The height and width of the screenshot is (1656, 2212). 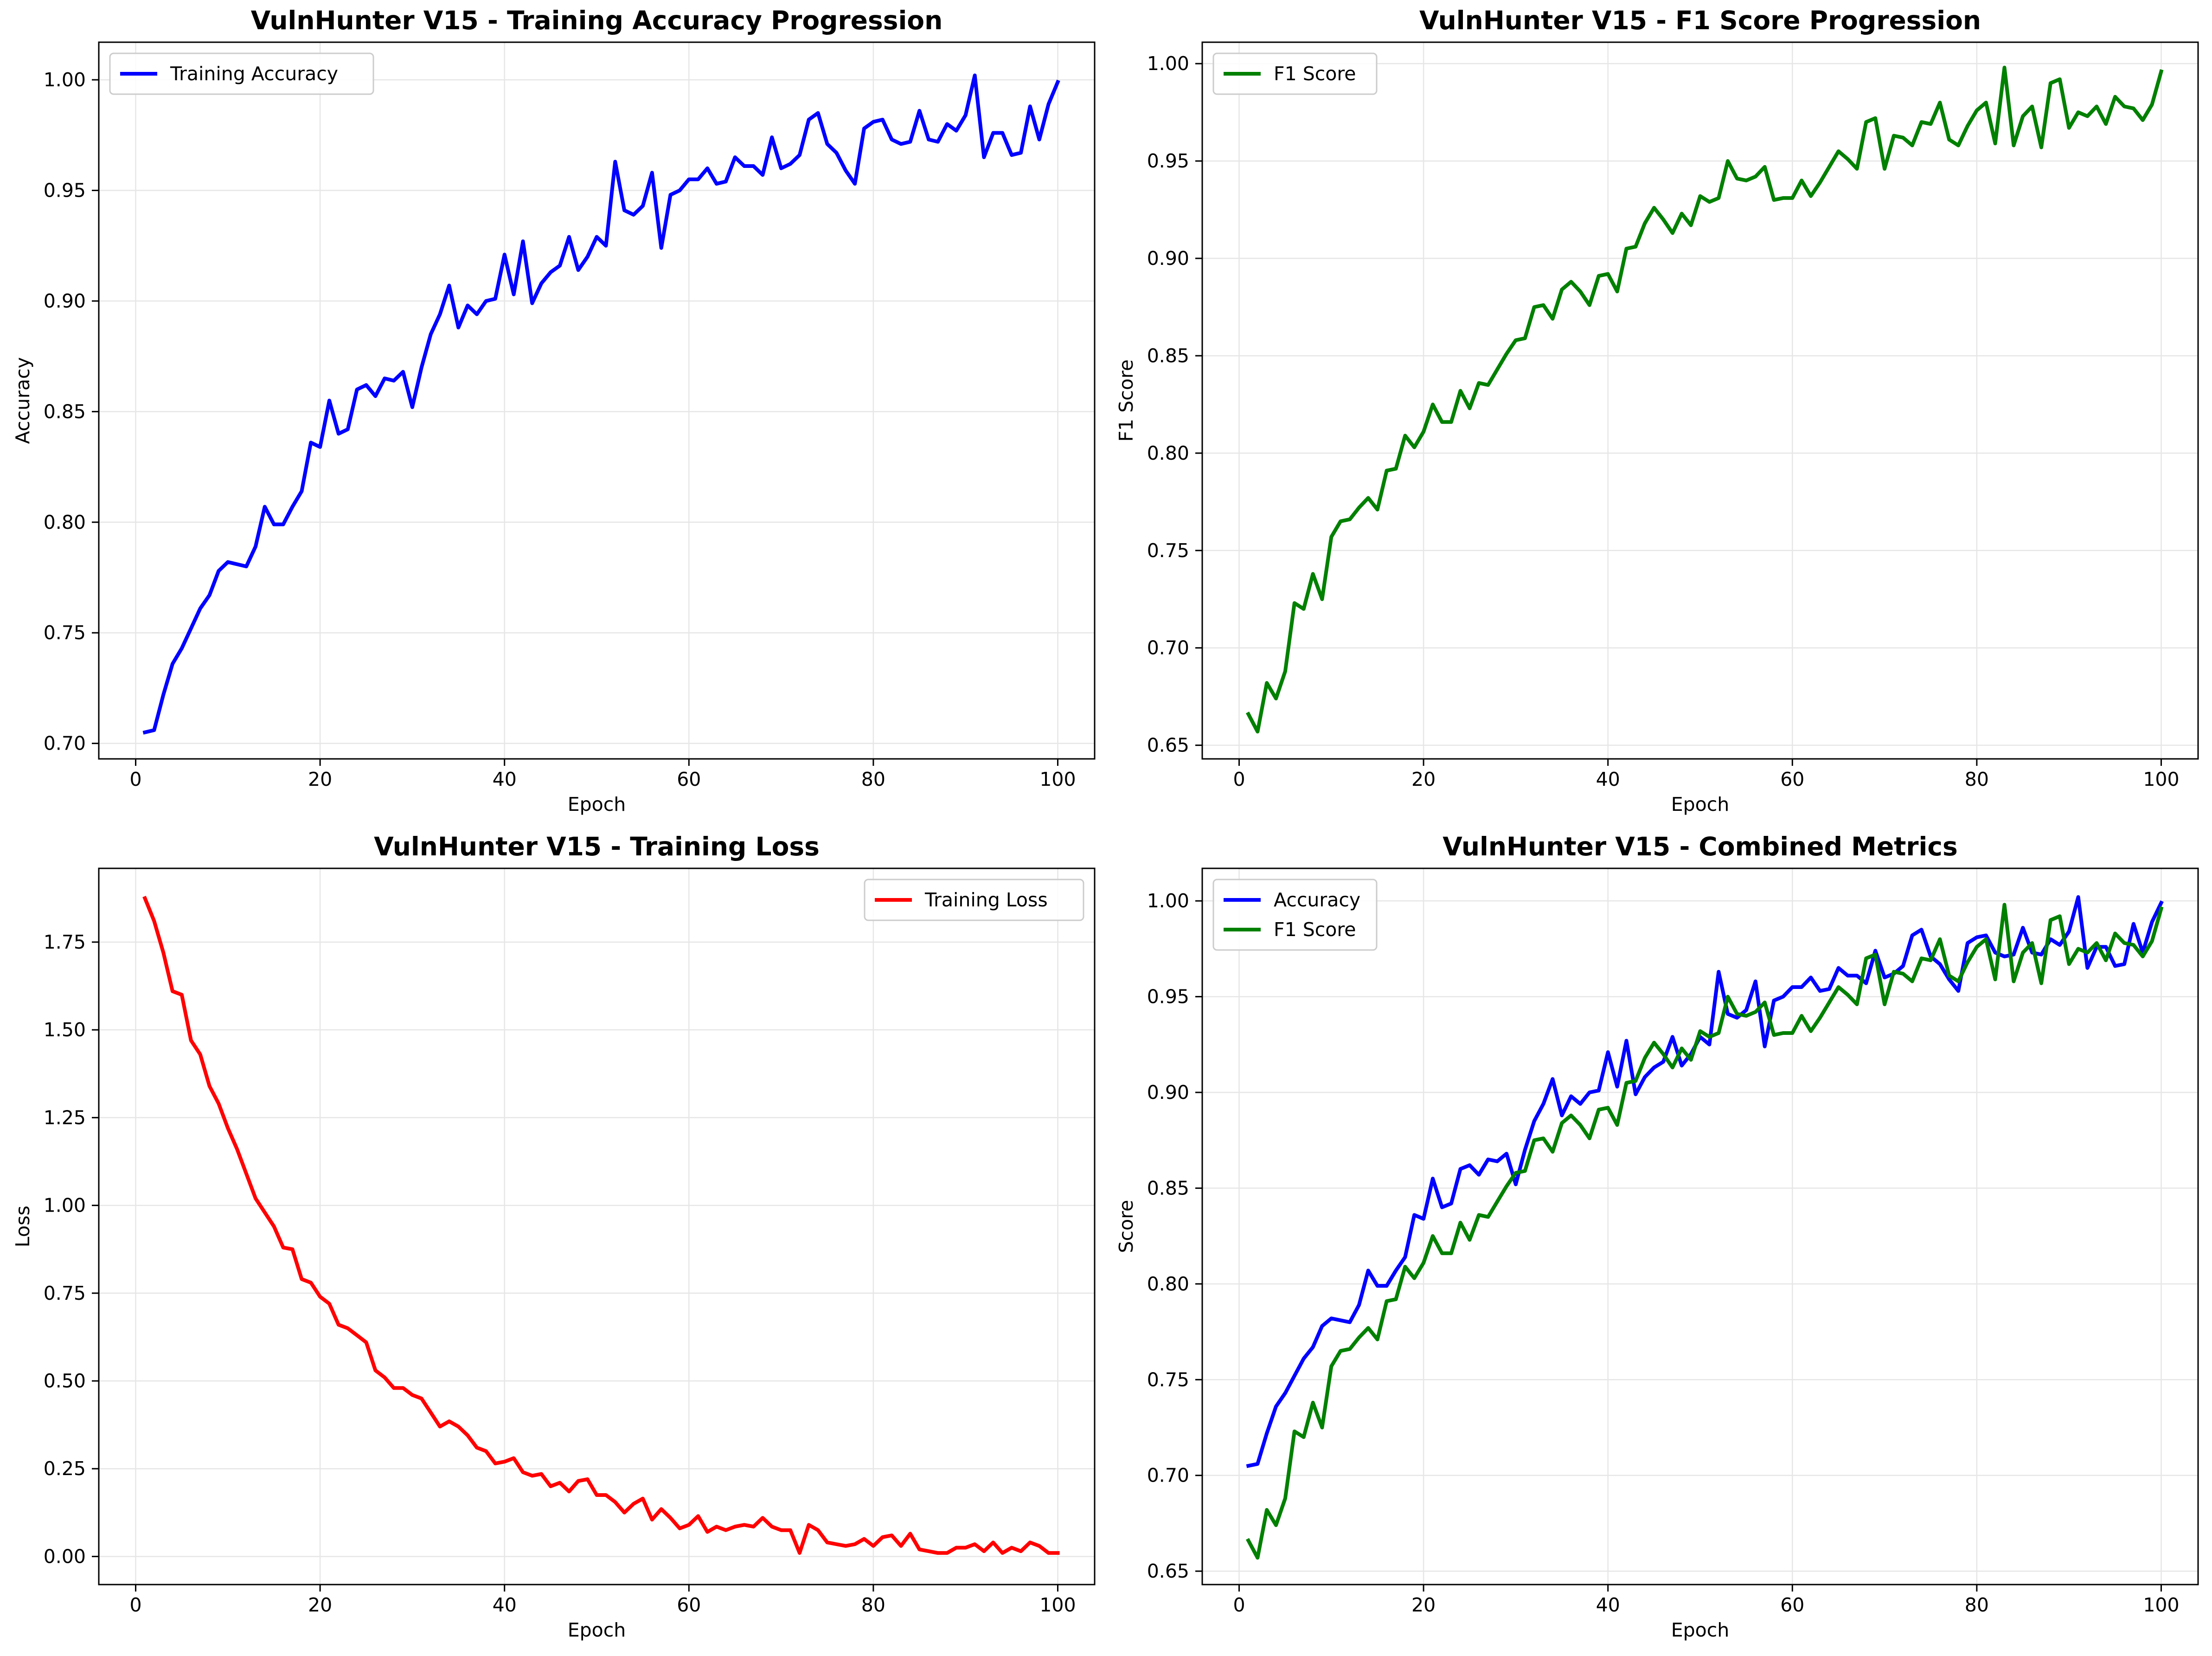 I want to click on chart-1-x-tick-label: 80, so click(x=873, y=779).